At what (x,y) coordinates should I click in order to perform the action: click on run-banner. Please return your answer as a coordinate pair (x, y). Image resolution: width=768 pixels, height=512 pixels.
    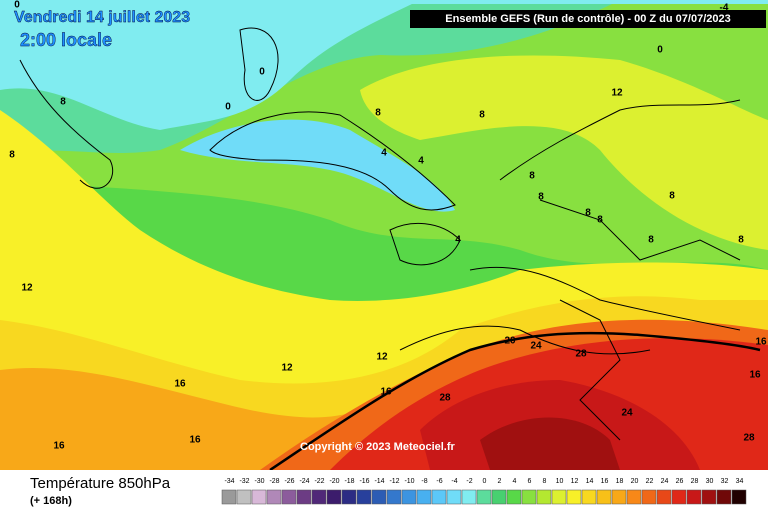
    Looking at the image, I should click on (588, 19).